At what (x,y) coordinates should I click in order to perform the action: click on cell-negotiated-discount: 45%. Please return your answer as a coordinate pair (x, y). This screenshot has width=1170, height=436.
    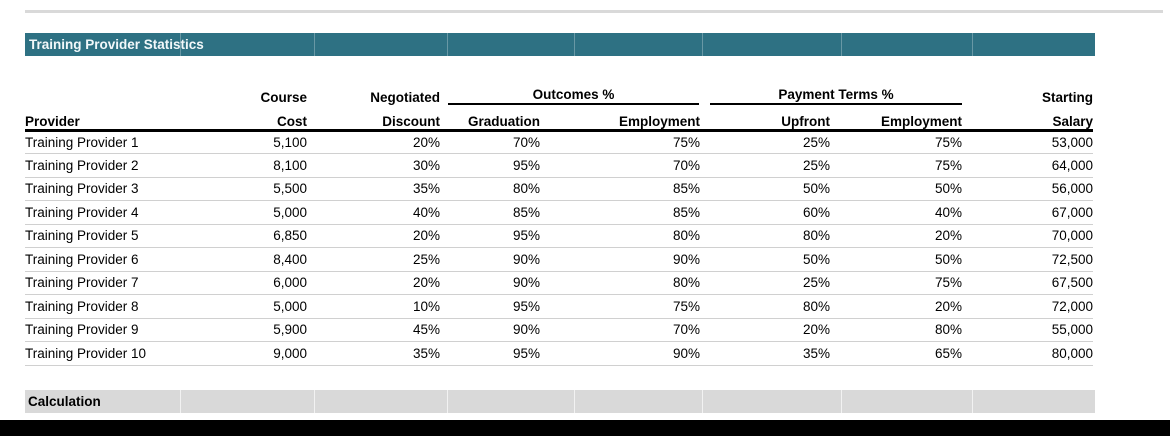
    Looking at the image, I should click on (373, 330).